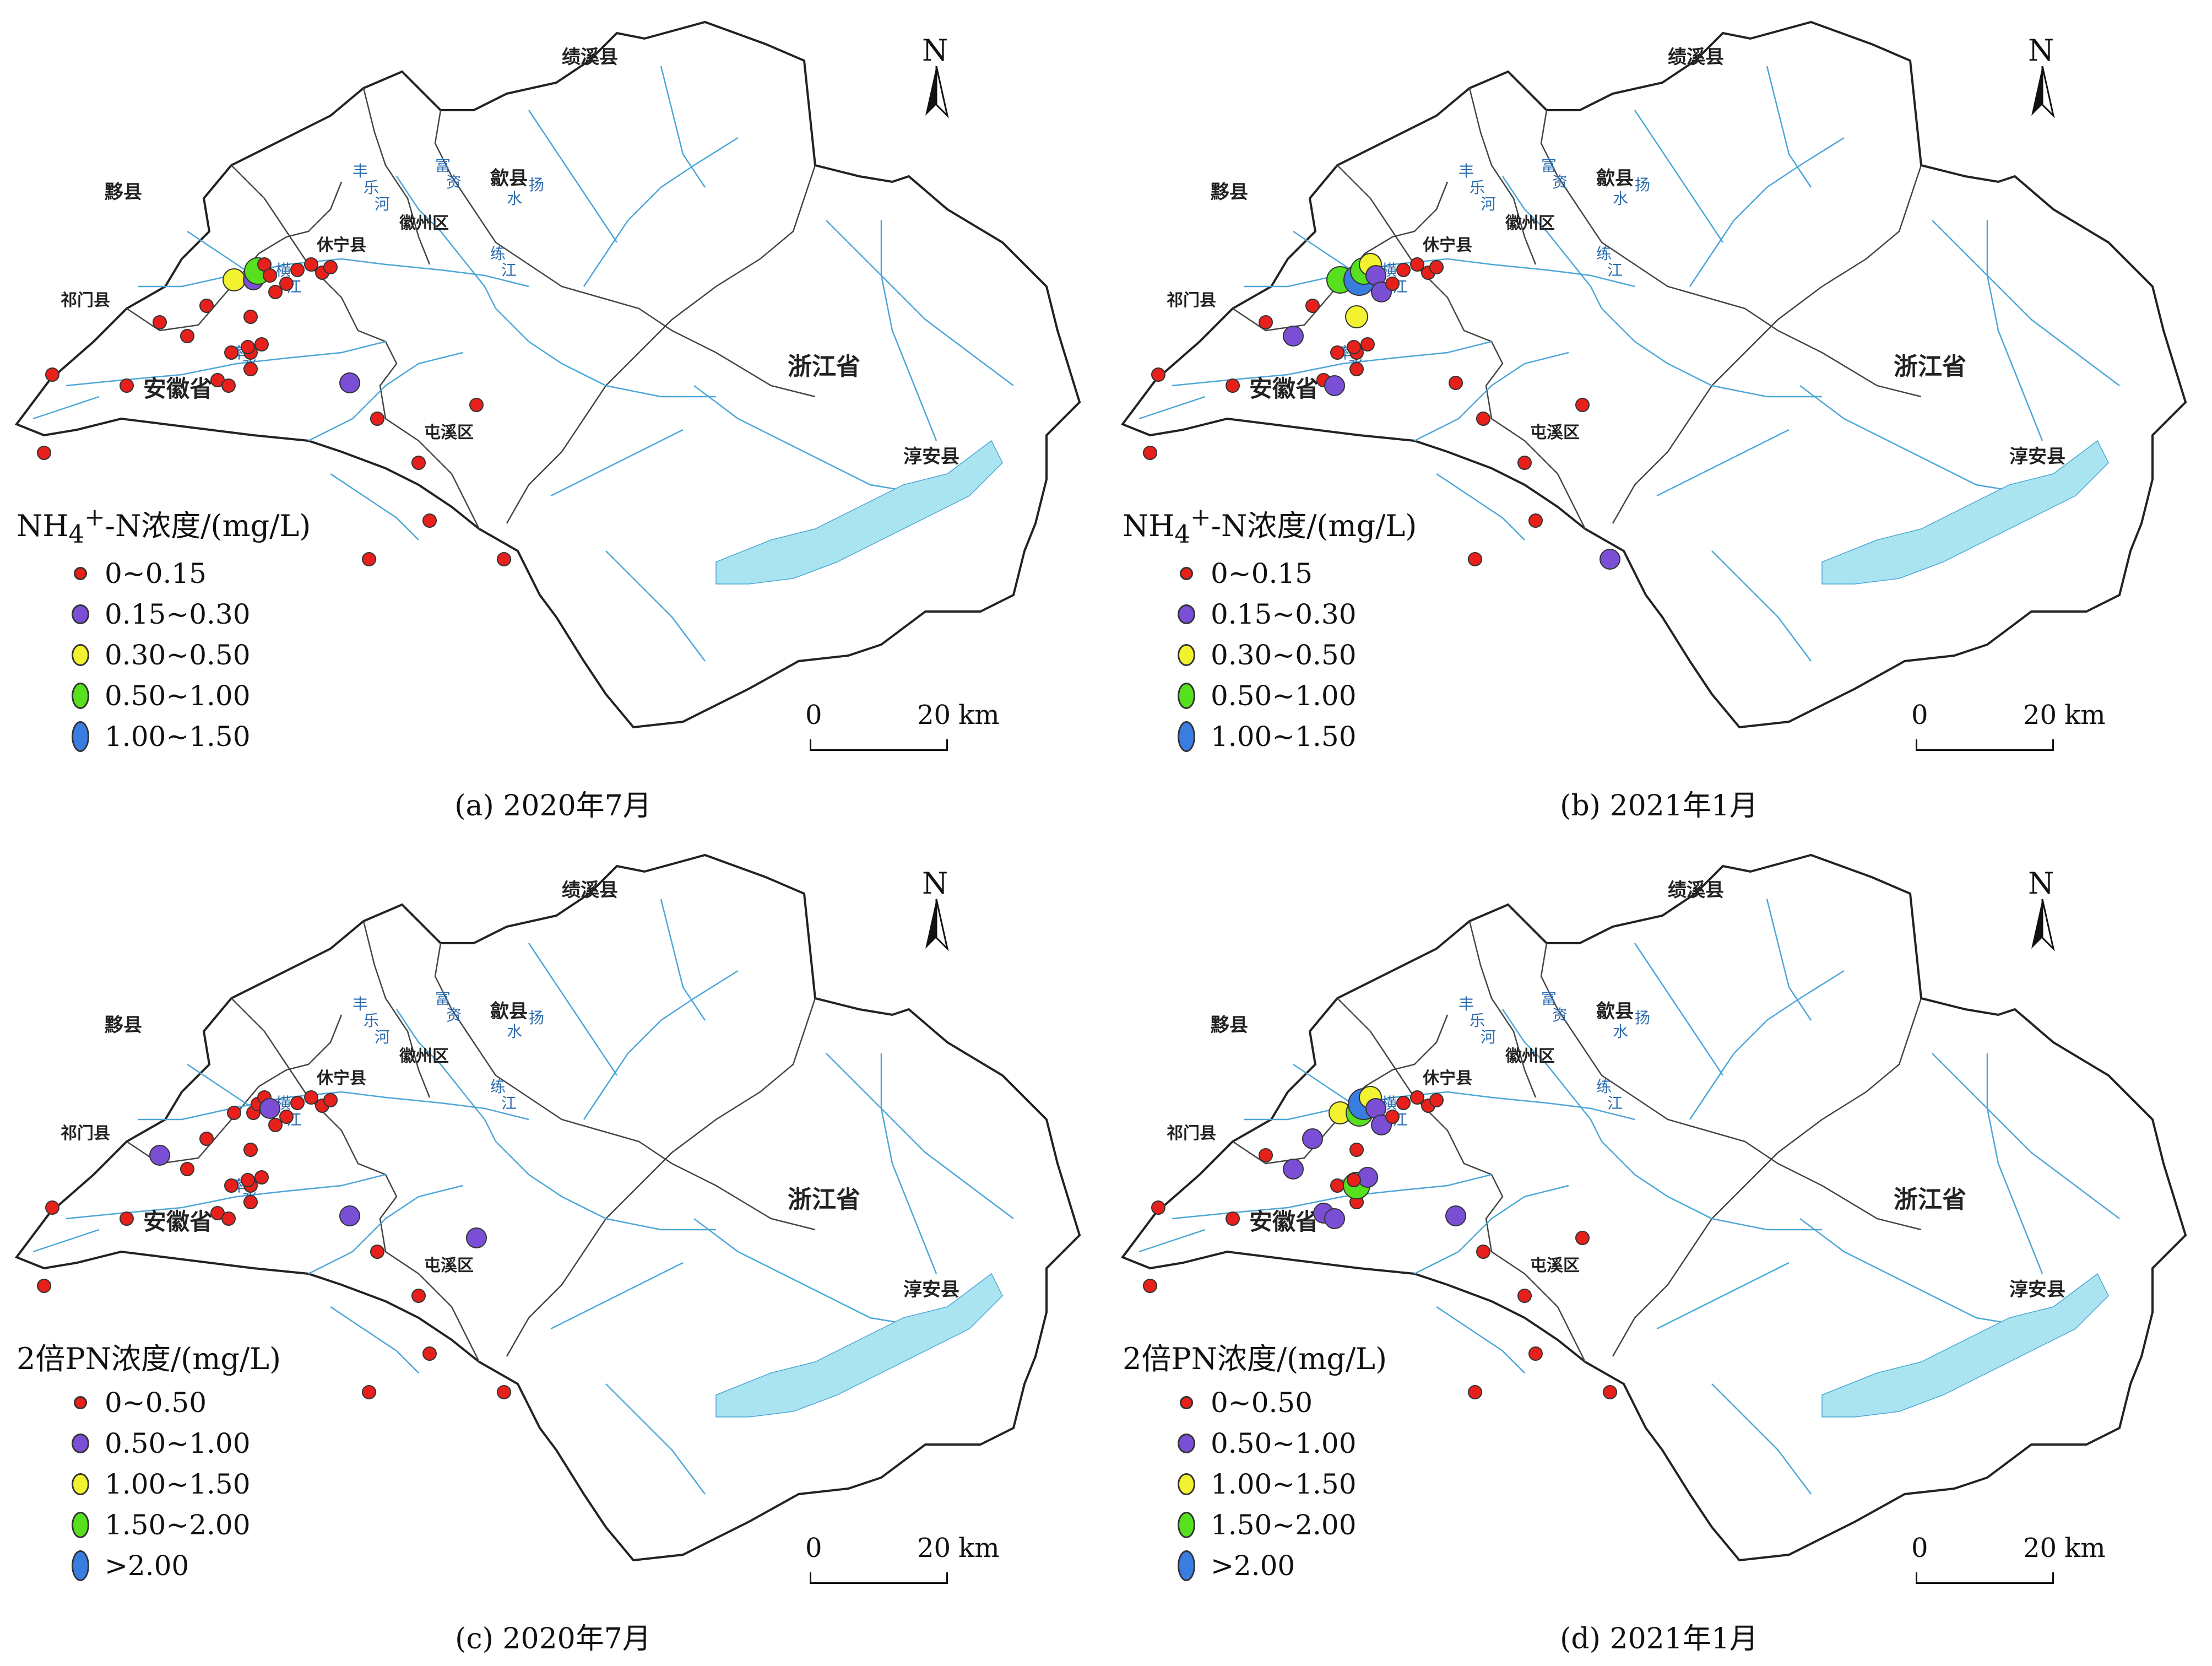 Image resolution: width=2212 pixels, height=1666 pixels. I want to click on legend-item: 0~0.50, so click(1255, 1402).